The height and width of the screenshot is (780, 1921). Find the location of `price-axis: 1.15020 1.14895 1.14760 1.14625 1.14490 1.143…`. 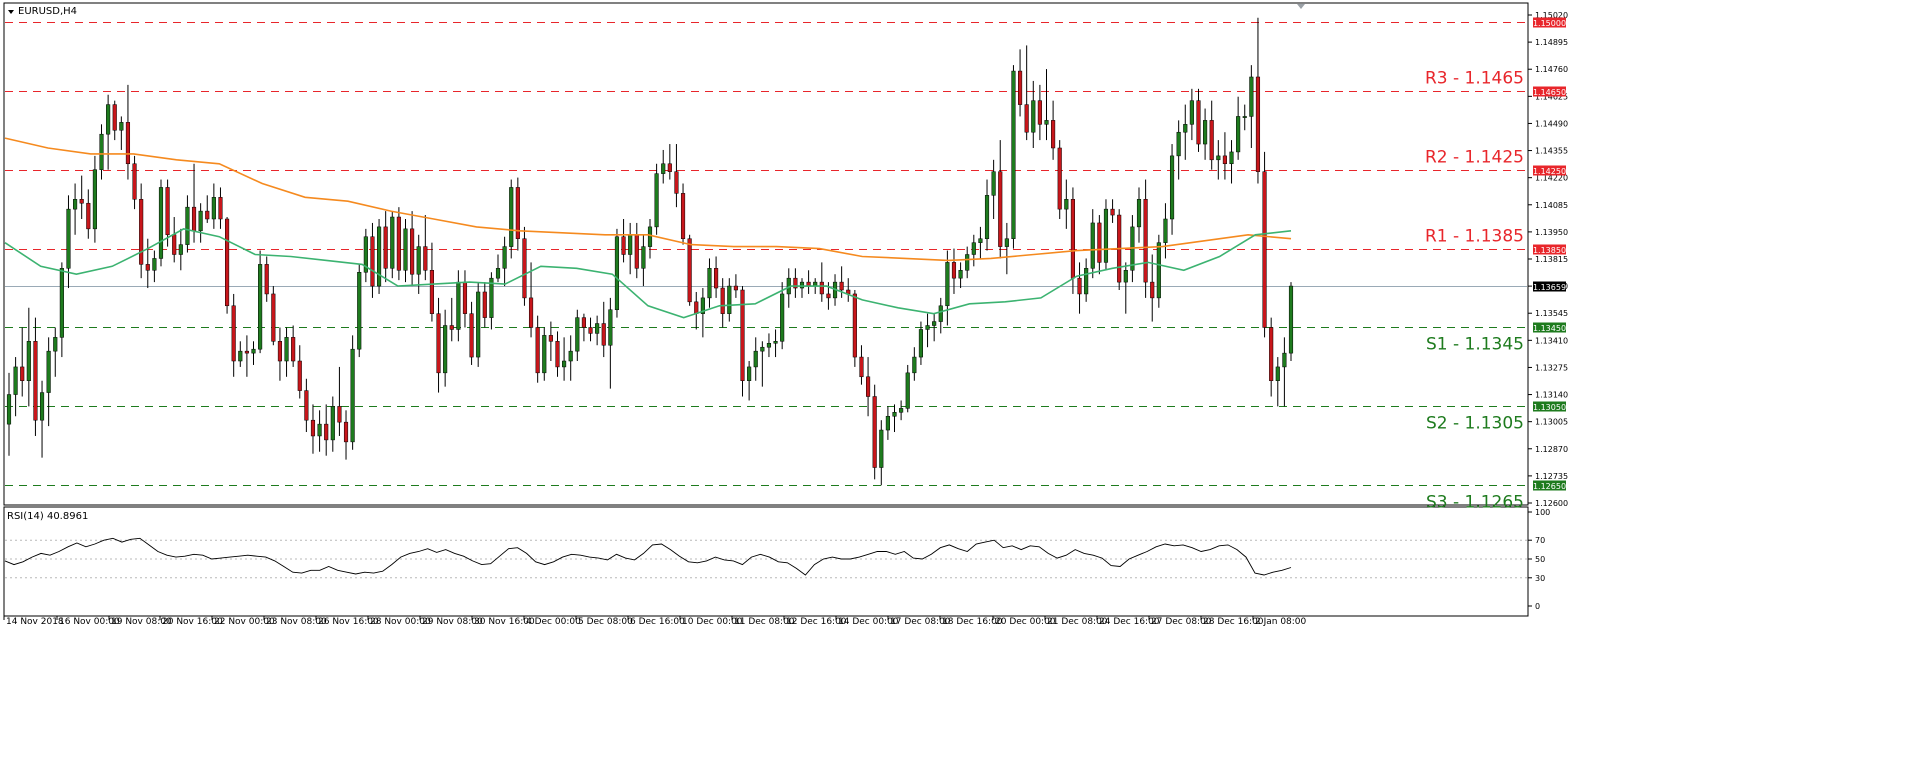

price-axis: 1.15020 1.14895 1.14760 1.14625 1.14490 1.143… is located at coordinates (1548, 259).